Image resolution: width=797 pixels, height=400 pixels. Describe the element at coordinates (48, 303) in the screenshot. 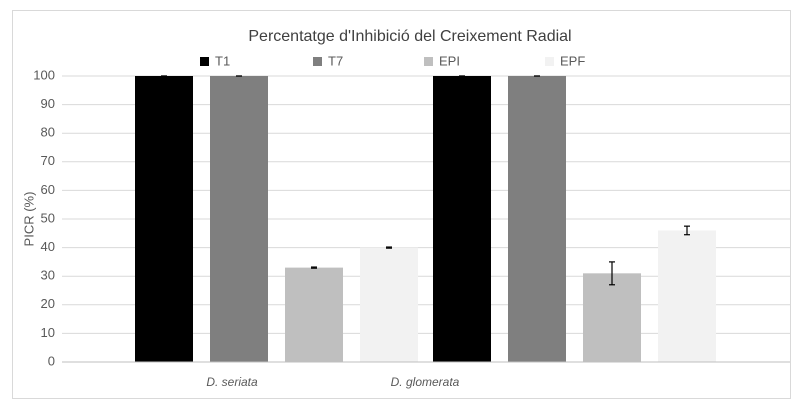

I see `y-tick-label: 20` at that location.